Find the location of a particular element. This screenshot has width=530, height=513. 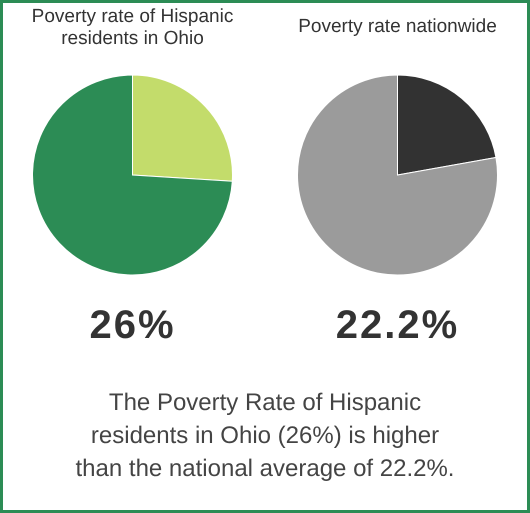

text: 22.2% is located at coordinates (398, 325).